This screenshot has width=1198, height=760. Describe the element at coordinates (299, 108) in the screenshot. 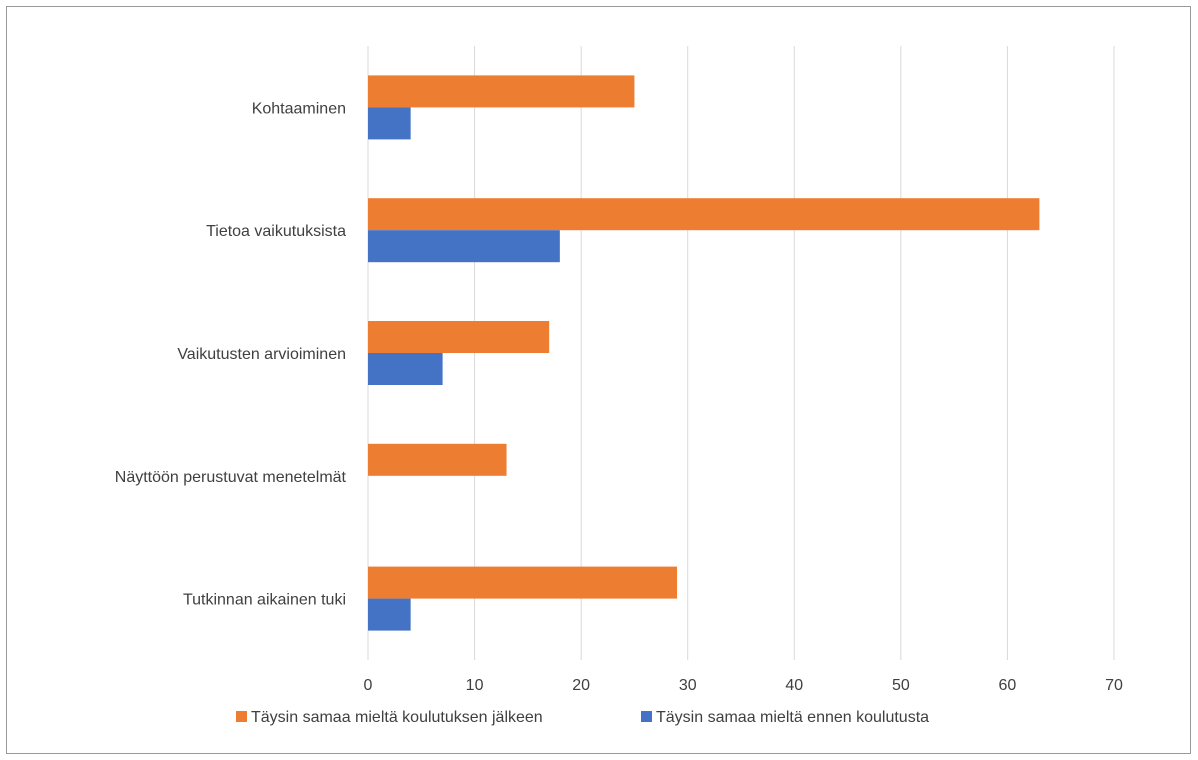

I see `category-label: Kohtaaminen` at that location.